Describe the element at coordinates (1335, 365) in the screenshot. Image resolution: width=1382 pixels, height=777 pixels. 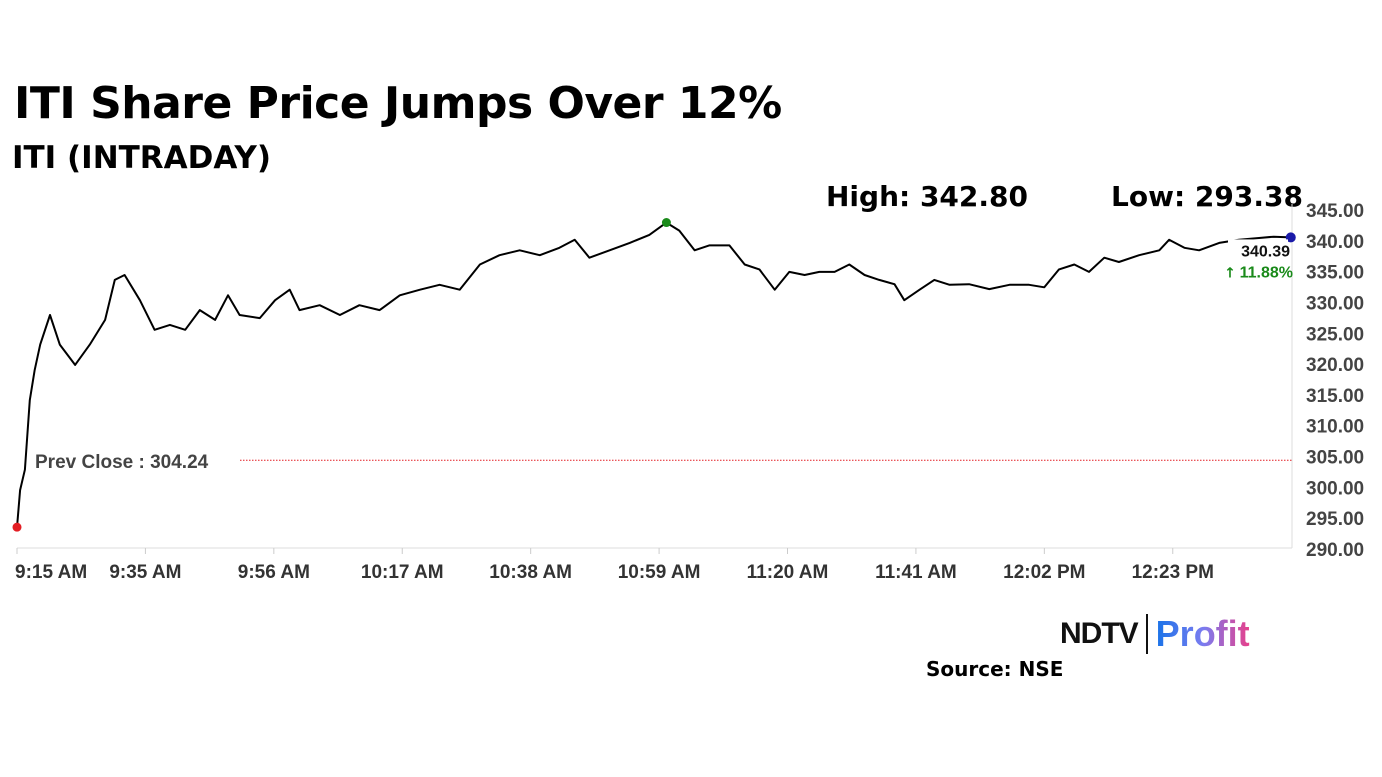
I see `y-tick-label: 320.00` at that location.